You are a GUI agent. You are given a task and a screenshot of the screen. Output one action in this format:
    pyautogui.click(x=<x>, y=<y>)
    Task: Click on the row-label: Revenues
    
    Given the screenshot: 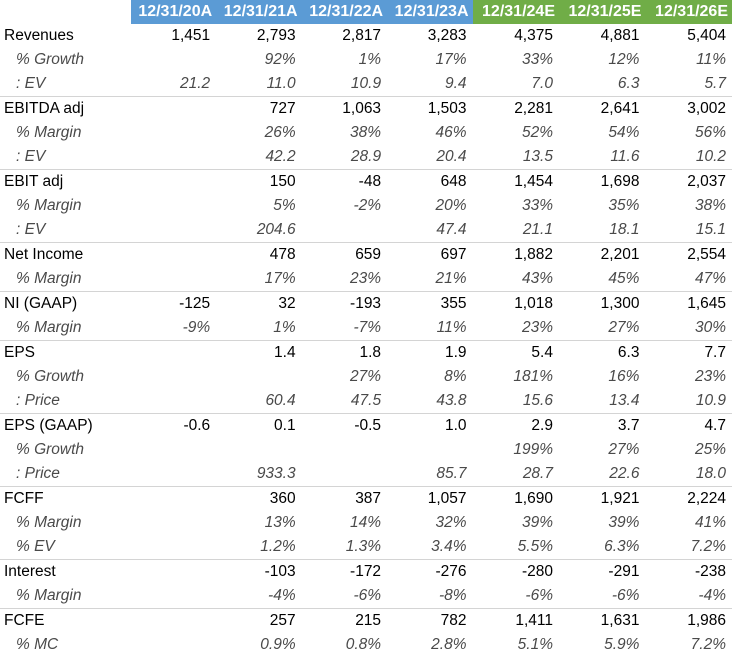 What is the action you would take?
    pyautogui.click(x=39, y=35)
    